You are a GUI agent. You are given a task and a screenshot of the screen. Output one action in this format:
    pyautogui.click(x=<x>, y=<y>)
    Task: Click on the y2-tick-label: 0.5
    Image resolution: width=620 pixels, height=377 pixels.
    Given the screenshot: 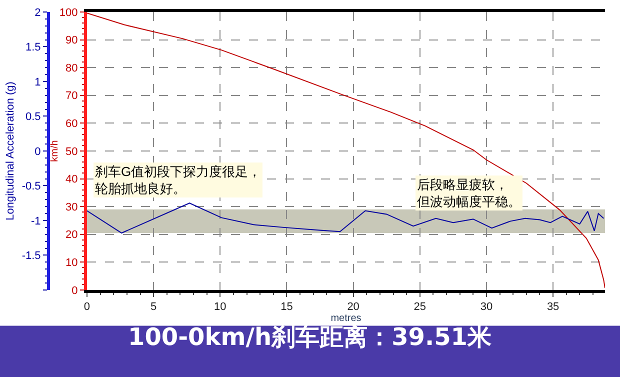 What is the action you would take?
    pyautogui.click(x=33, y=117)
    